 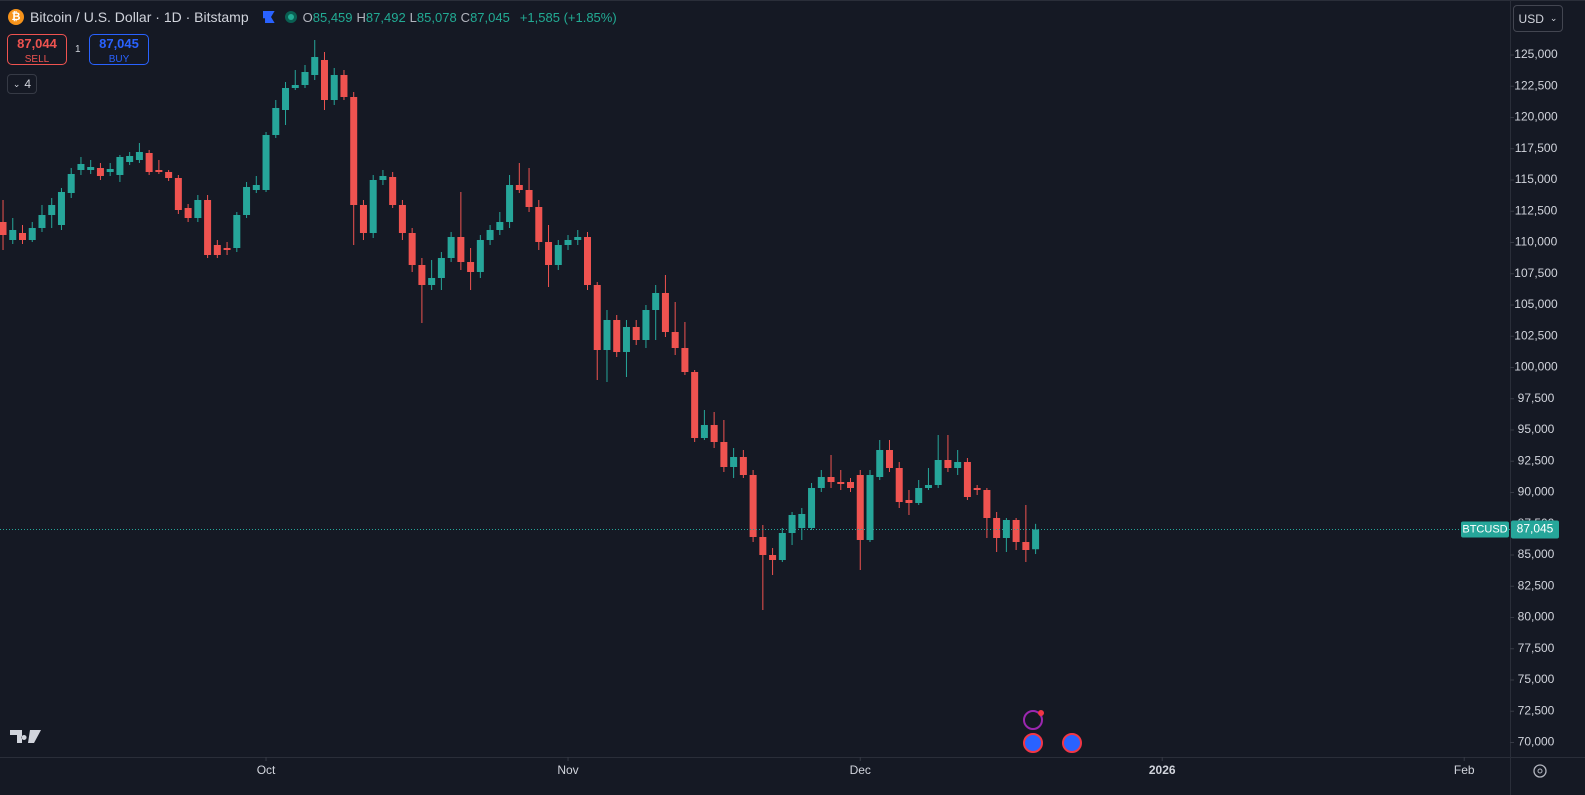 I want to click on y-tick-label: 82,500, so click(x=1536, y=585).